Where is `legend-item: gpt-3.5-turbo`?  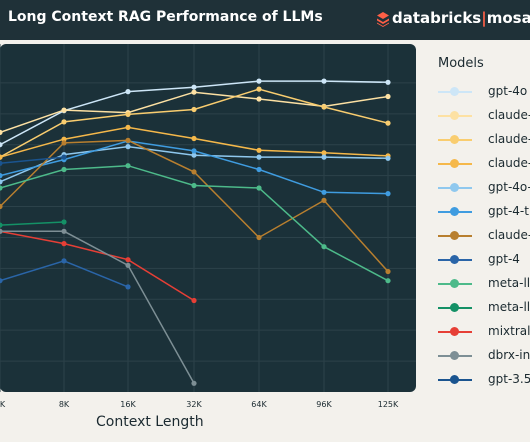 legend-item: gpt-3.5-turbo is located at coordinates (483, 380).